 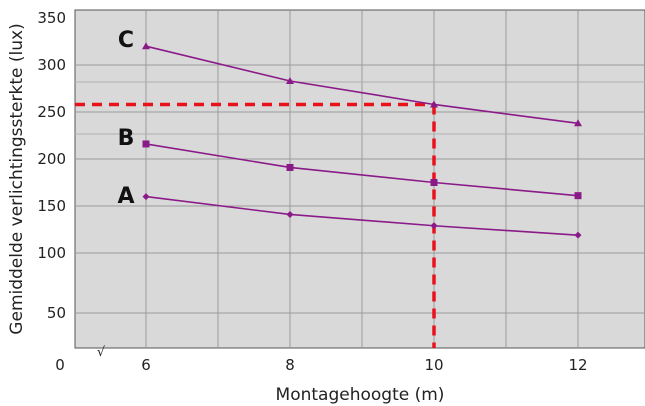 I want to click on y-tick-label: 350, so click(x=51, y=18).